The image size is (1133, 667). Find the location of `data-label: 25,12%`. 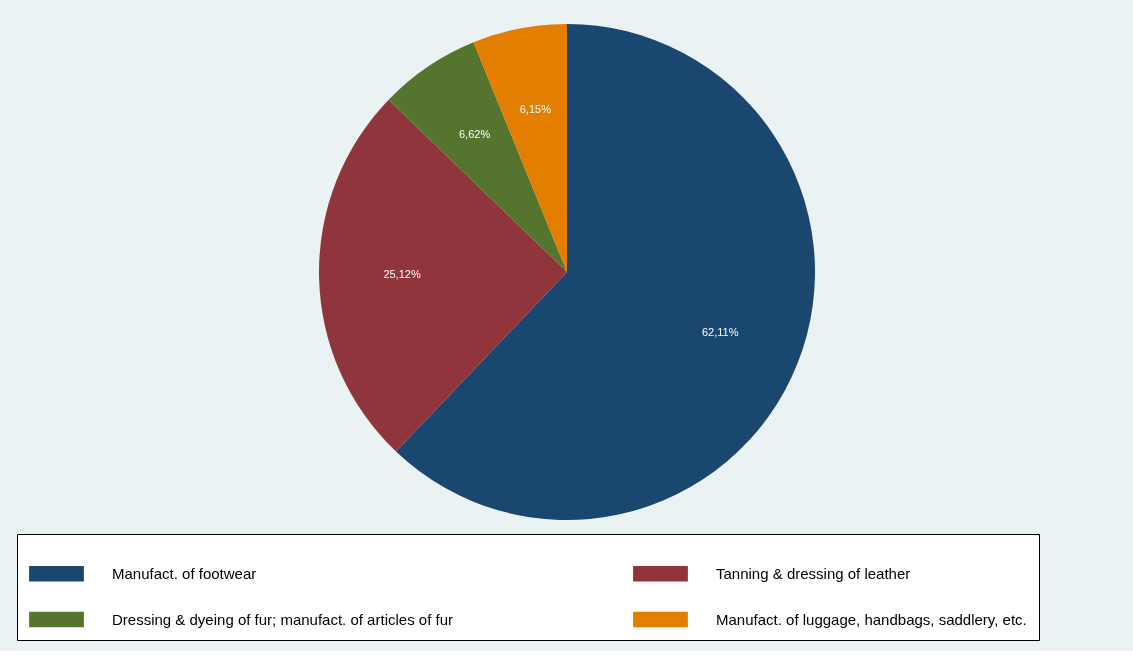

data-label: 25,12% is located at coordinates (402, 274).